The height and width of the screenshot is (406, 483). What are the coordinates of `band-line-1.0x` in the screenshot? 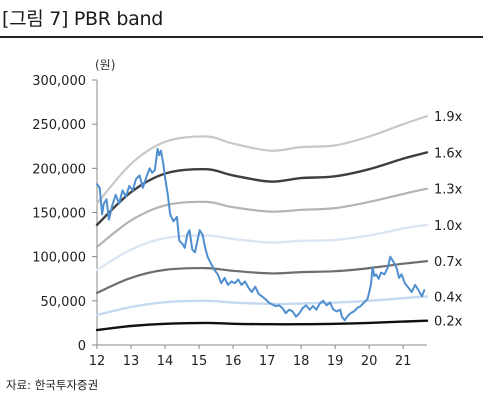 It's located at (262, 247).